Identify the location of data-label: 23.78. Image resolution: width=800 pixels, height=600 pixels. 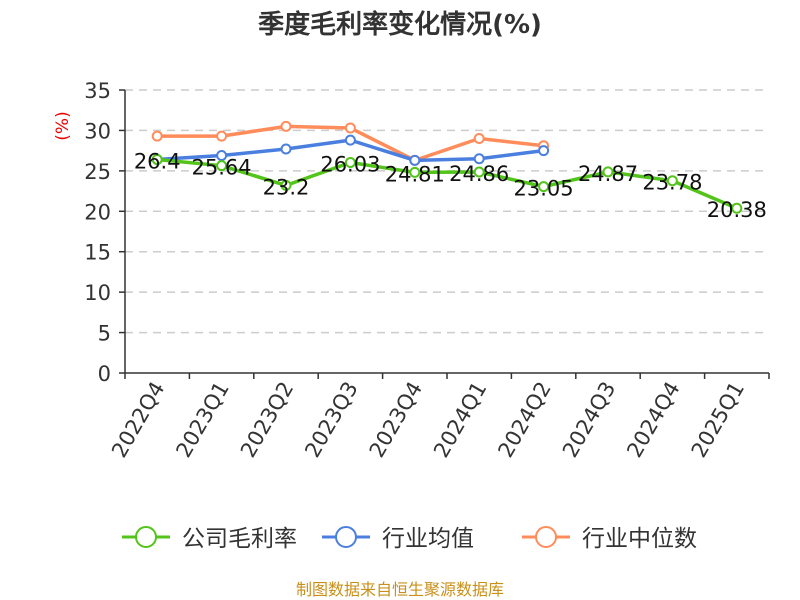
(672, 183).